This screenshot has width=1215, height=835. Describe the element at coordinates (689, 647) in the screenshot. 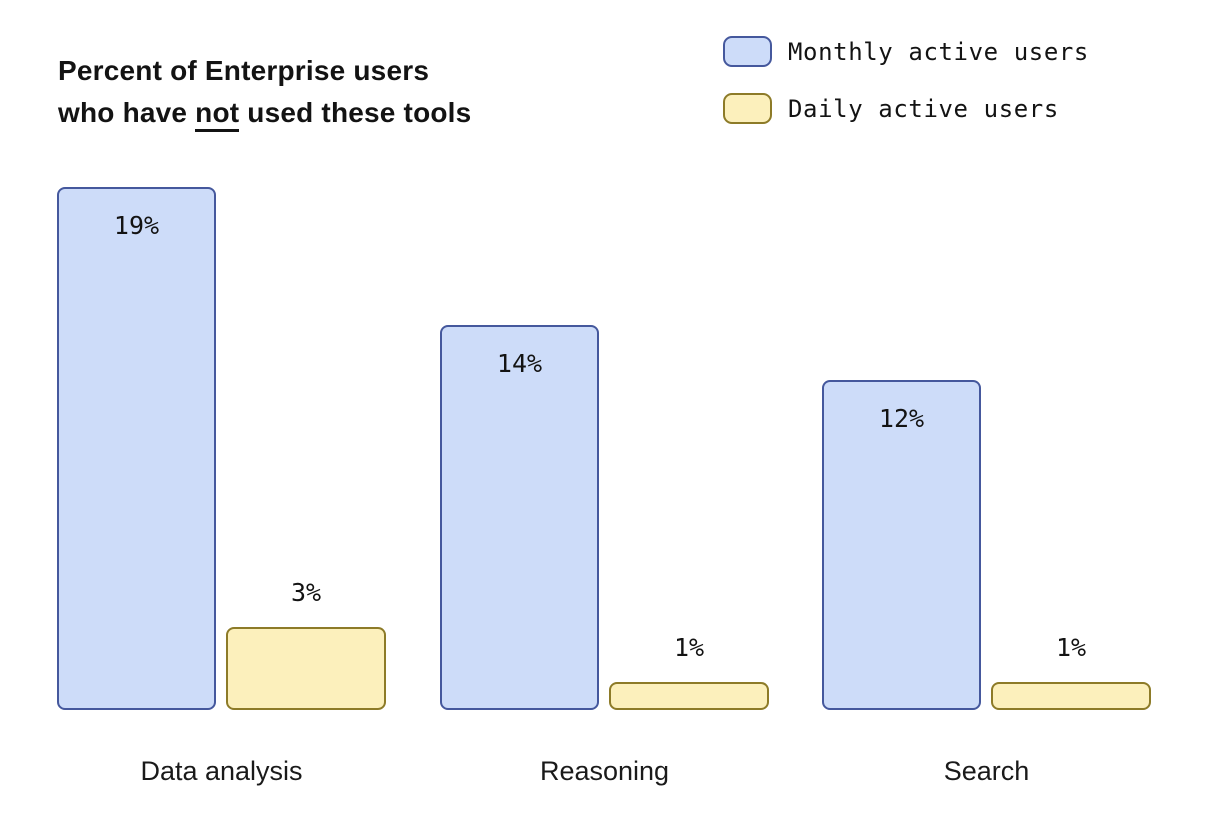

I see `daily-value-label-reasoning: 1%` at that location.